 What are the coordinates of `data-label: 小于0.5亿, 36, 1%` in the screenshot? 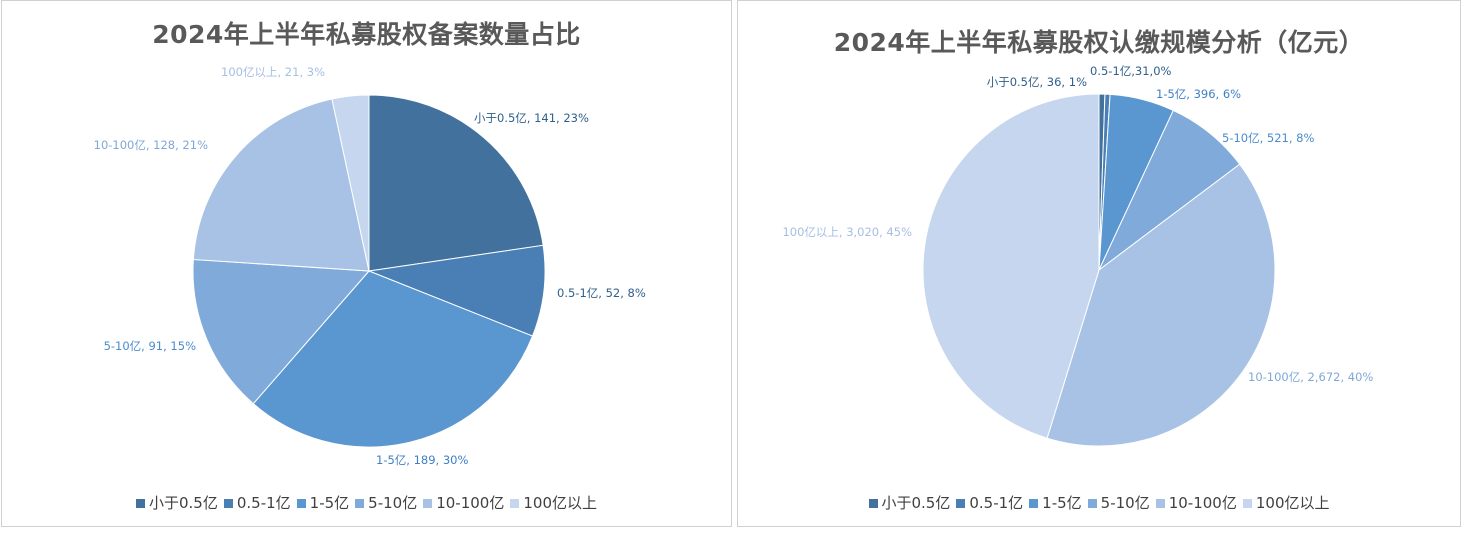 It's located at (1037, 82).